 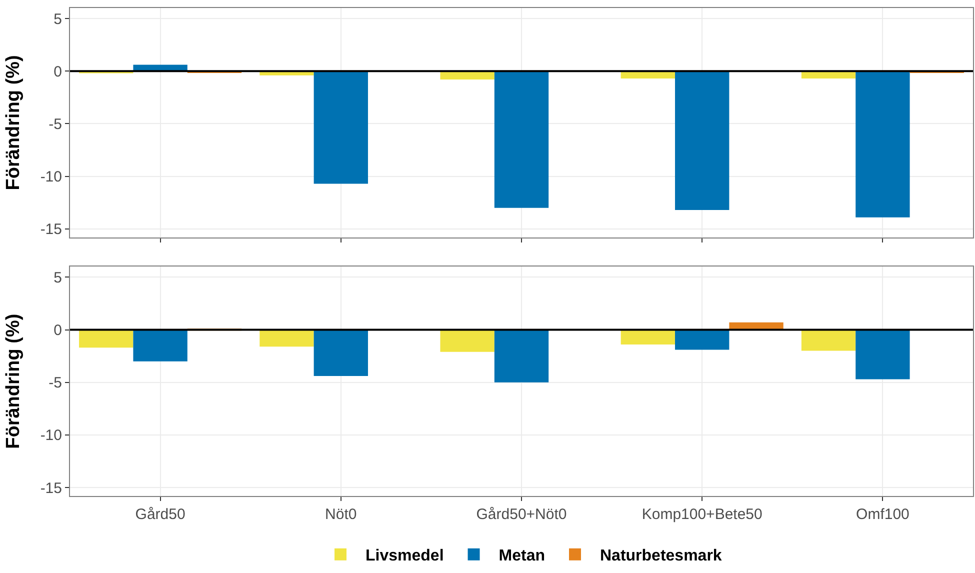 What do you see at coordinates (521, 514) in the screenshot?
I see `x-tick-label: Gård50+Nöt0` at bounding box center [521, 514].